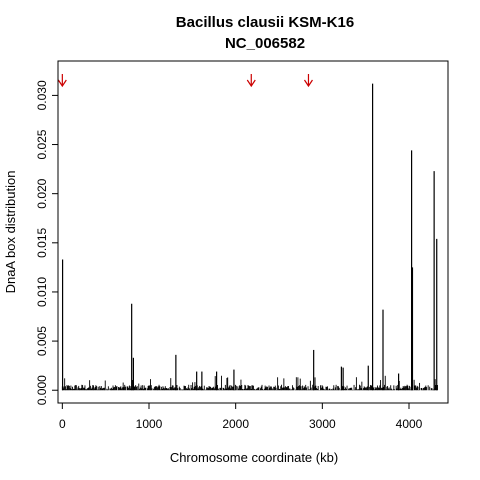 This screenshot has height=480, width=480. Describe the element at coordinates (249, 383) in the screenshot. I see `minor-spikes` at that location.